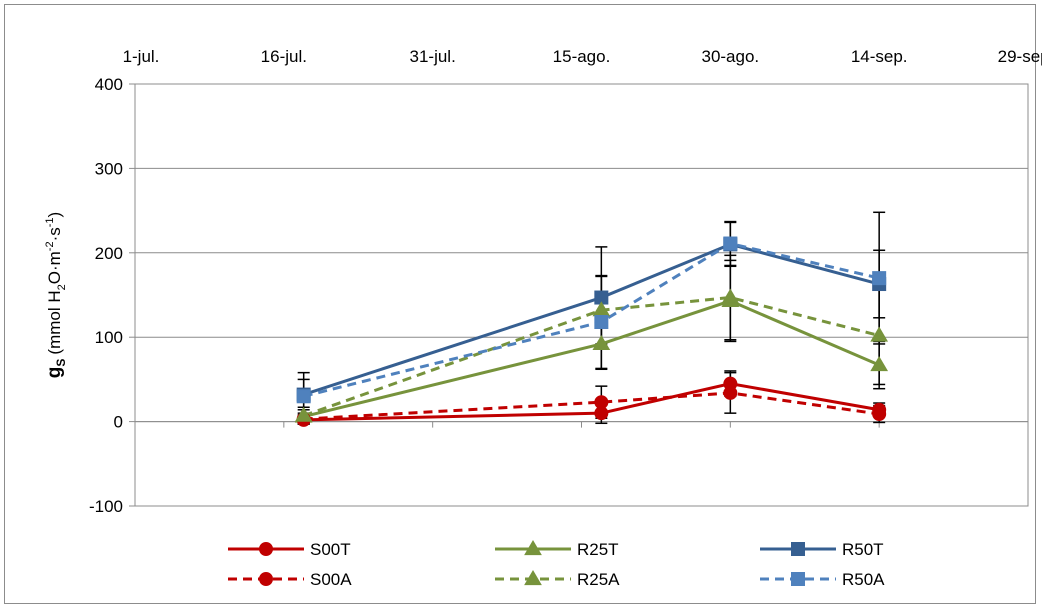  I want to click on y-axis-unit-open: (mmol H, so click(54, 322).